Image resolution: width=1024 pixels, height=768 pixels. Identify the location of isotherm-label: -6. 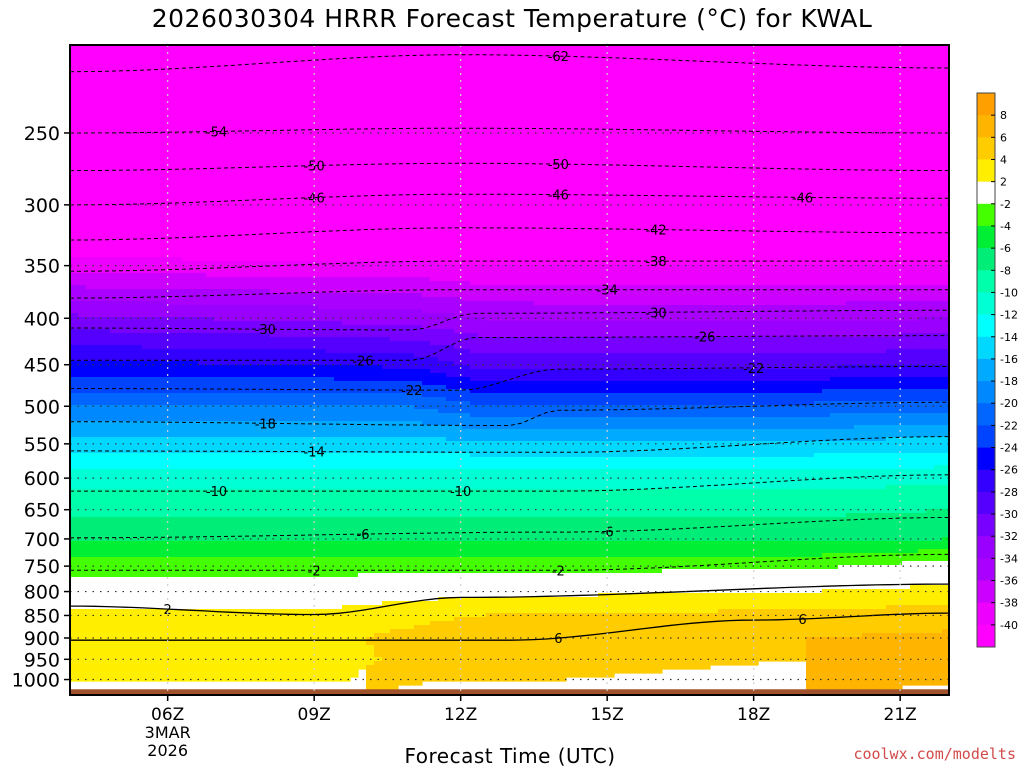
(607, 532).